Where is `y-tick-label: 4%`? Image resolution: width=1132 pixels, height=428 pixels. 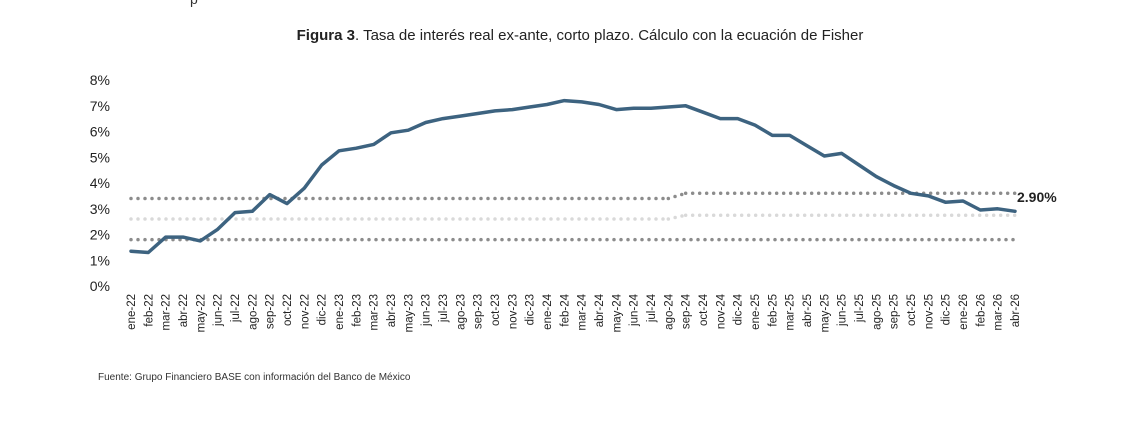
y-tick-label: 4% is located at coordinates (100, 183).